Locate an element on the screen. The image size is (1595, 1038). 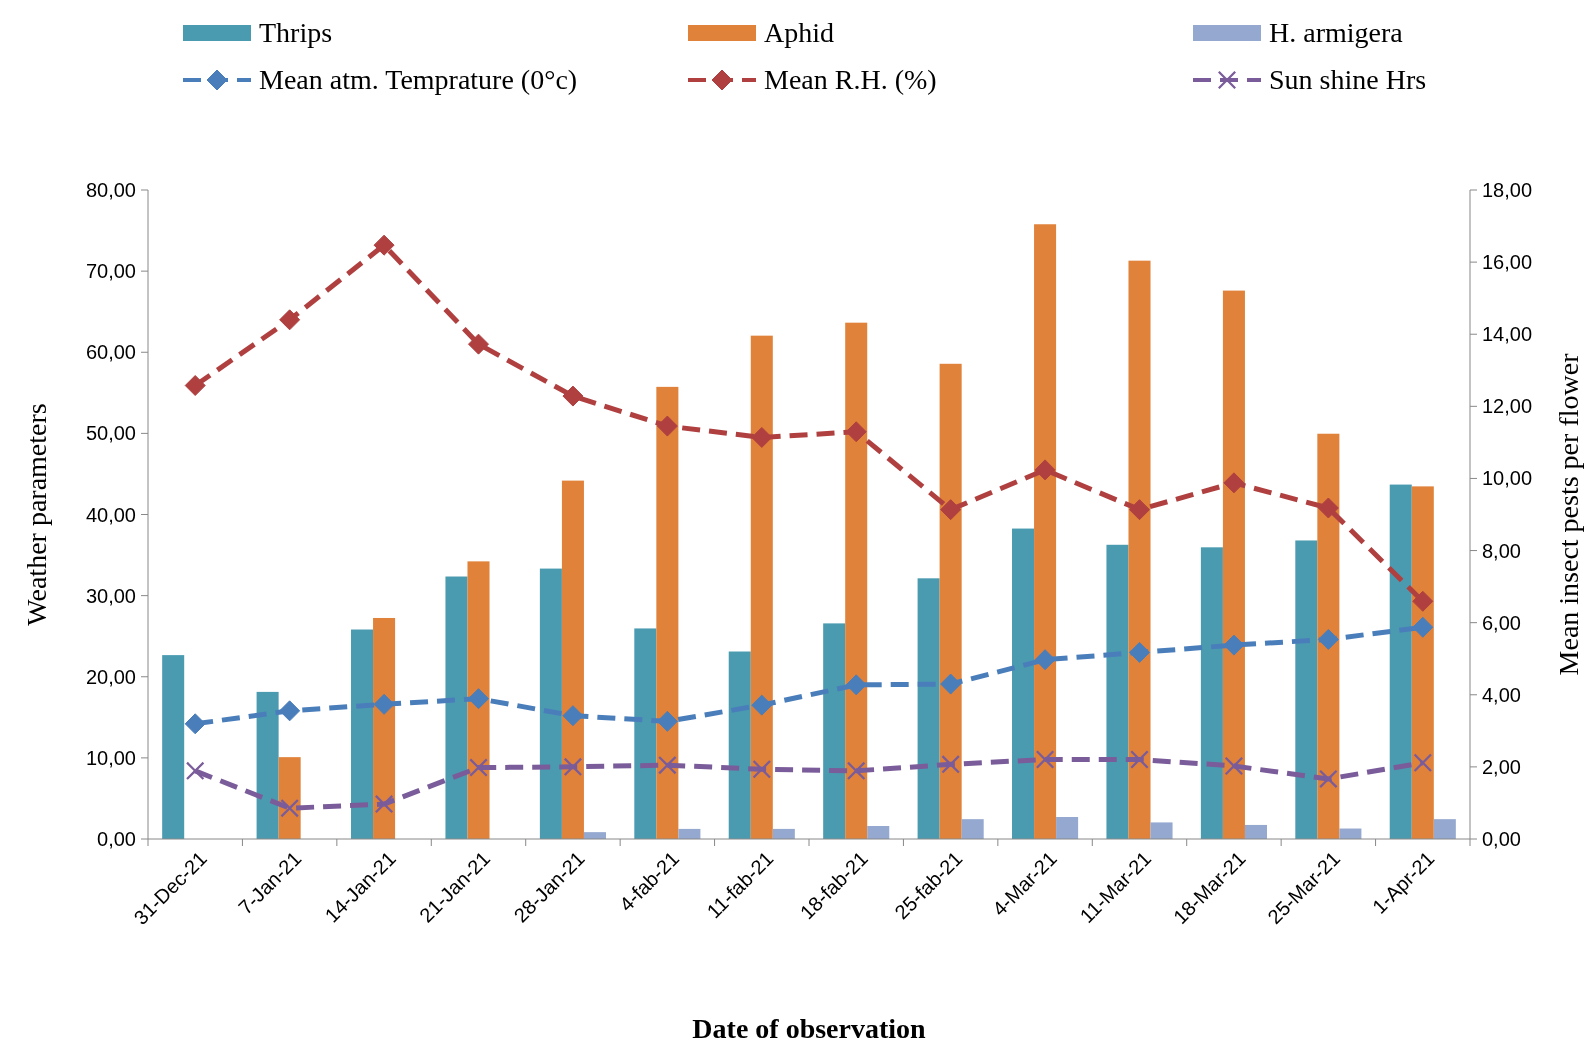
legend-label: Mean atm. Temprature (0°c) is located at coordinates (418, 79).